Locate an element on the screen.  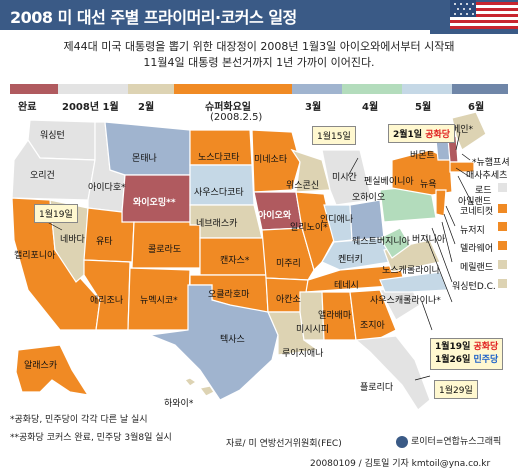
legend-swatch-done is located at coordinates (34, 89).